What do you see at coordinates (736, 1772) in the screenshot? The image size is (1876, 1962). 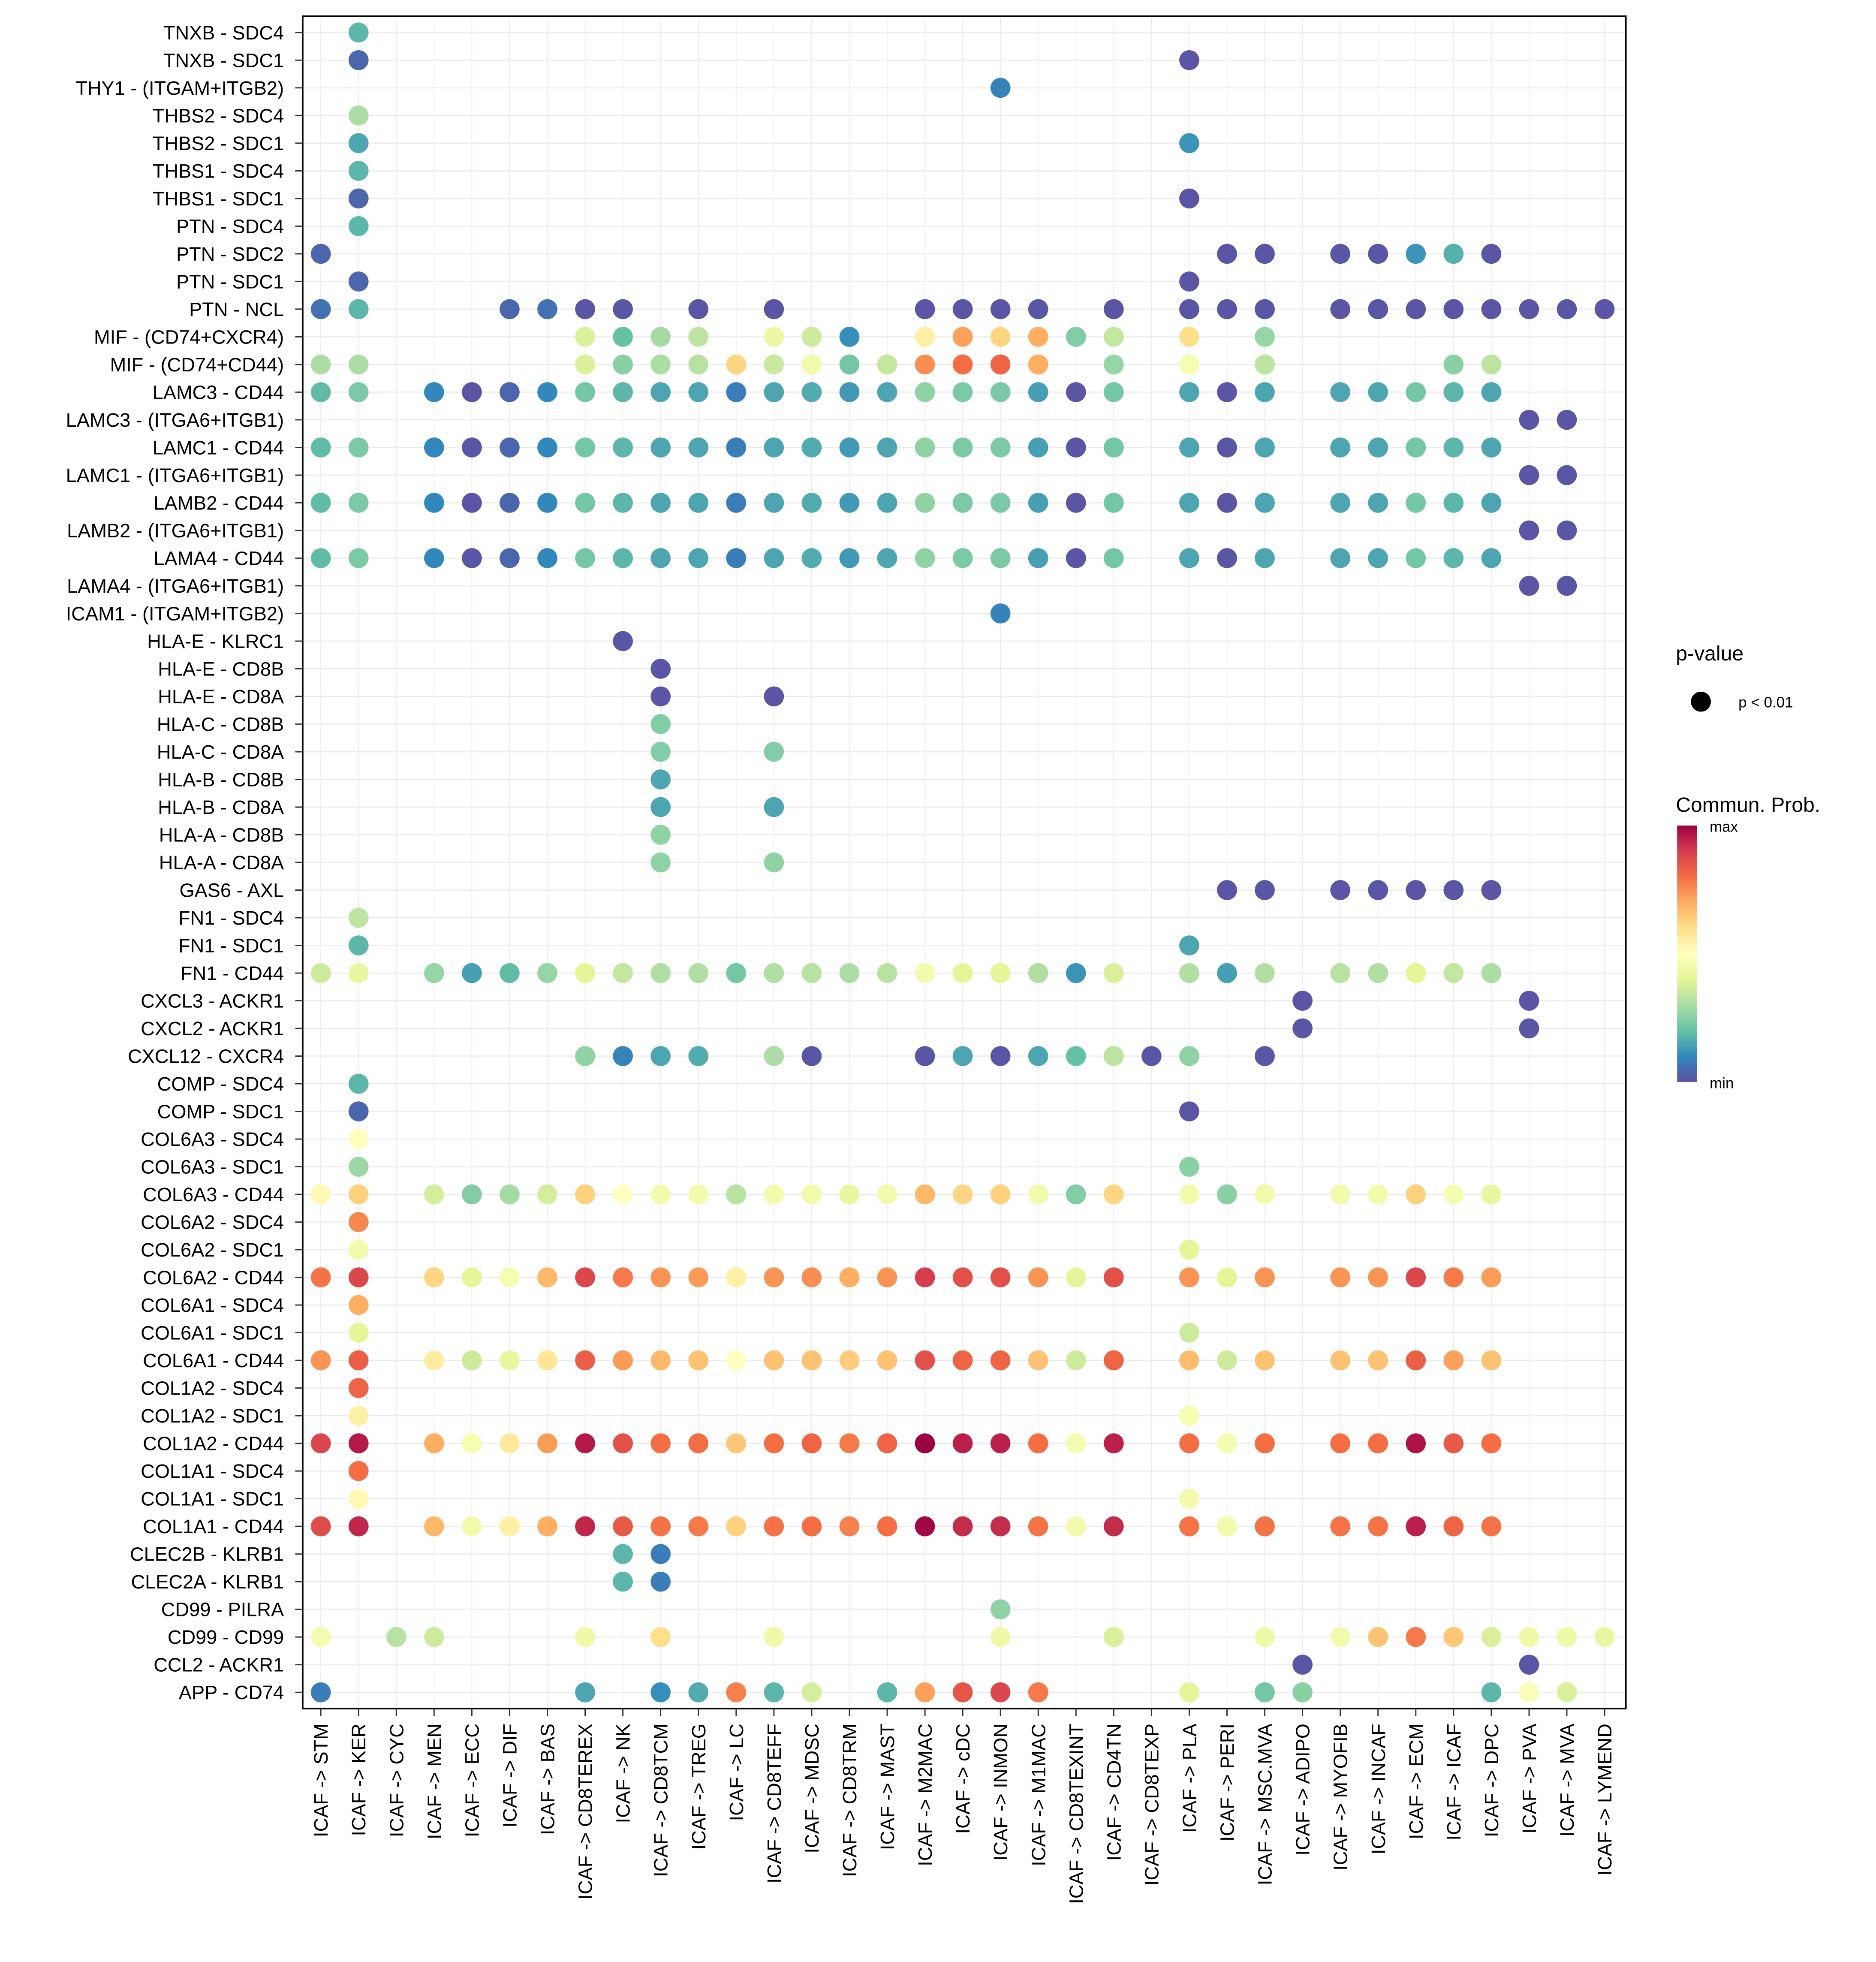 I see `x-tick-label: ICAF -> LC` at bounding box center [736, 1772].